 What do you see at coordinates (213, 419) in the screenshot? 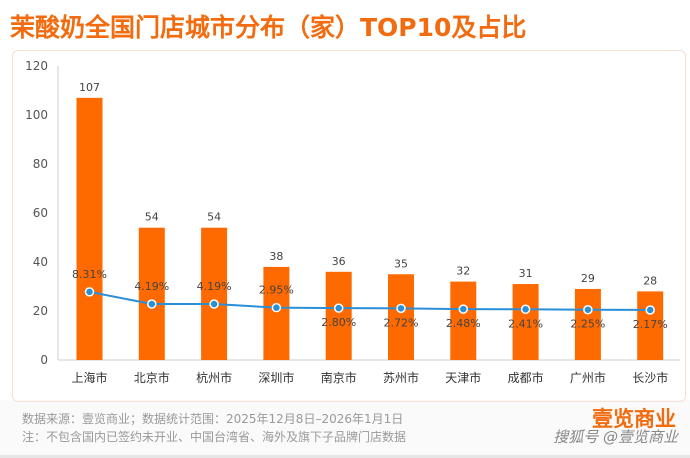
I see `data-source: 数据来源：壹览商业；数据统计范围：2025年12月8日–2026年1月1日` at bounding box center [213, 419].